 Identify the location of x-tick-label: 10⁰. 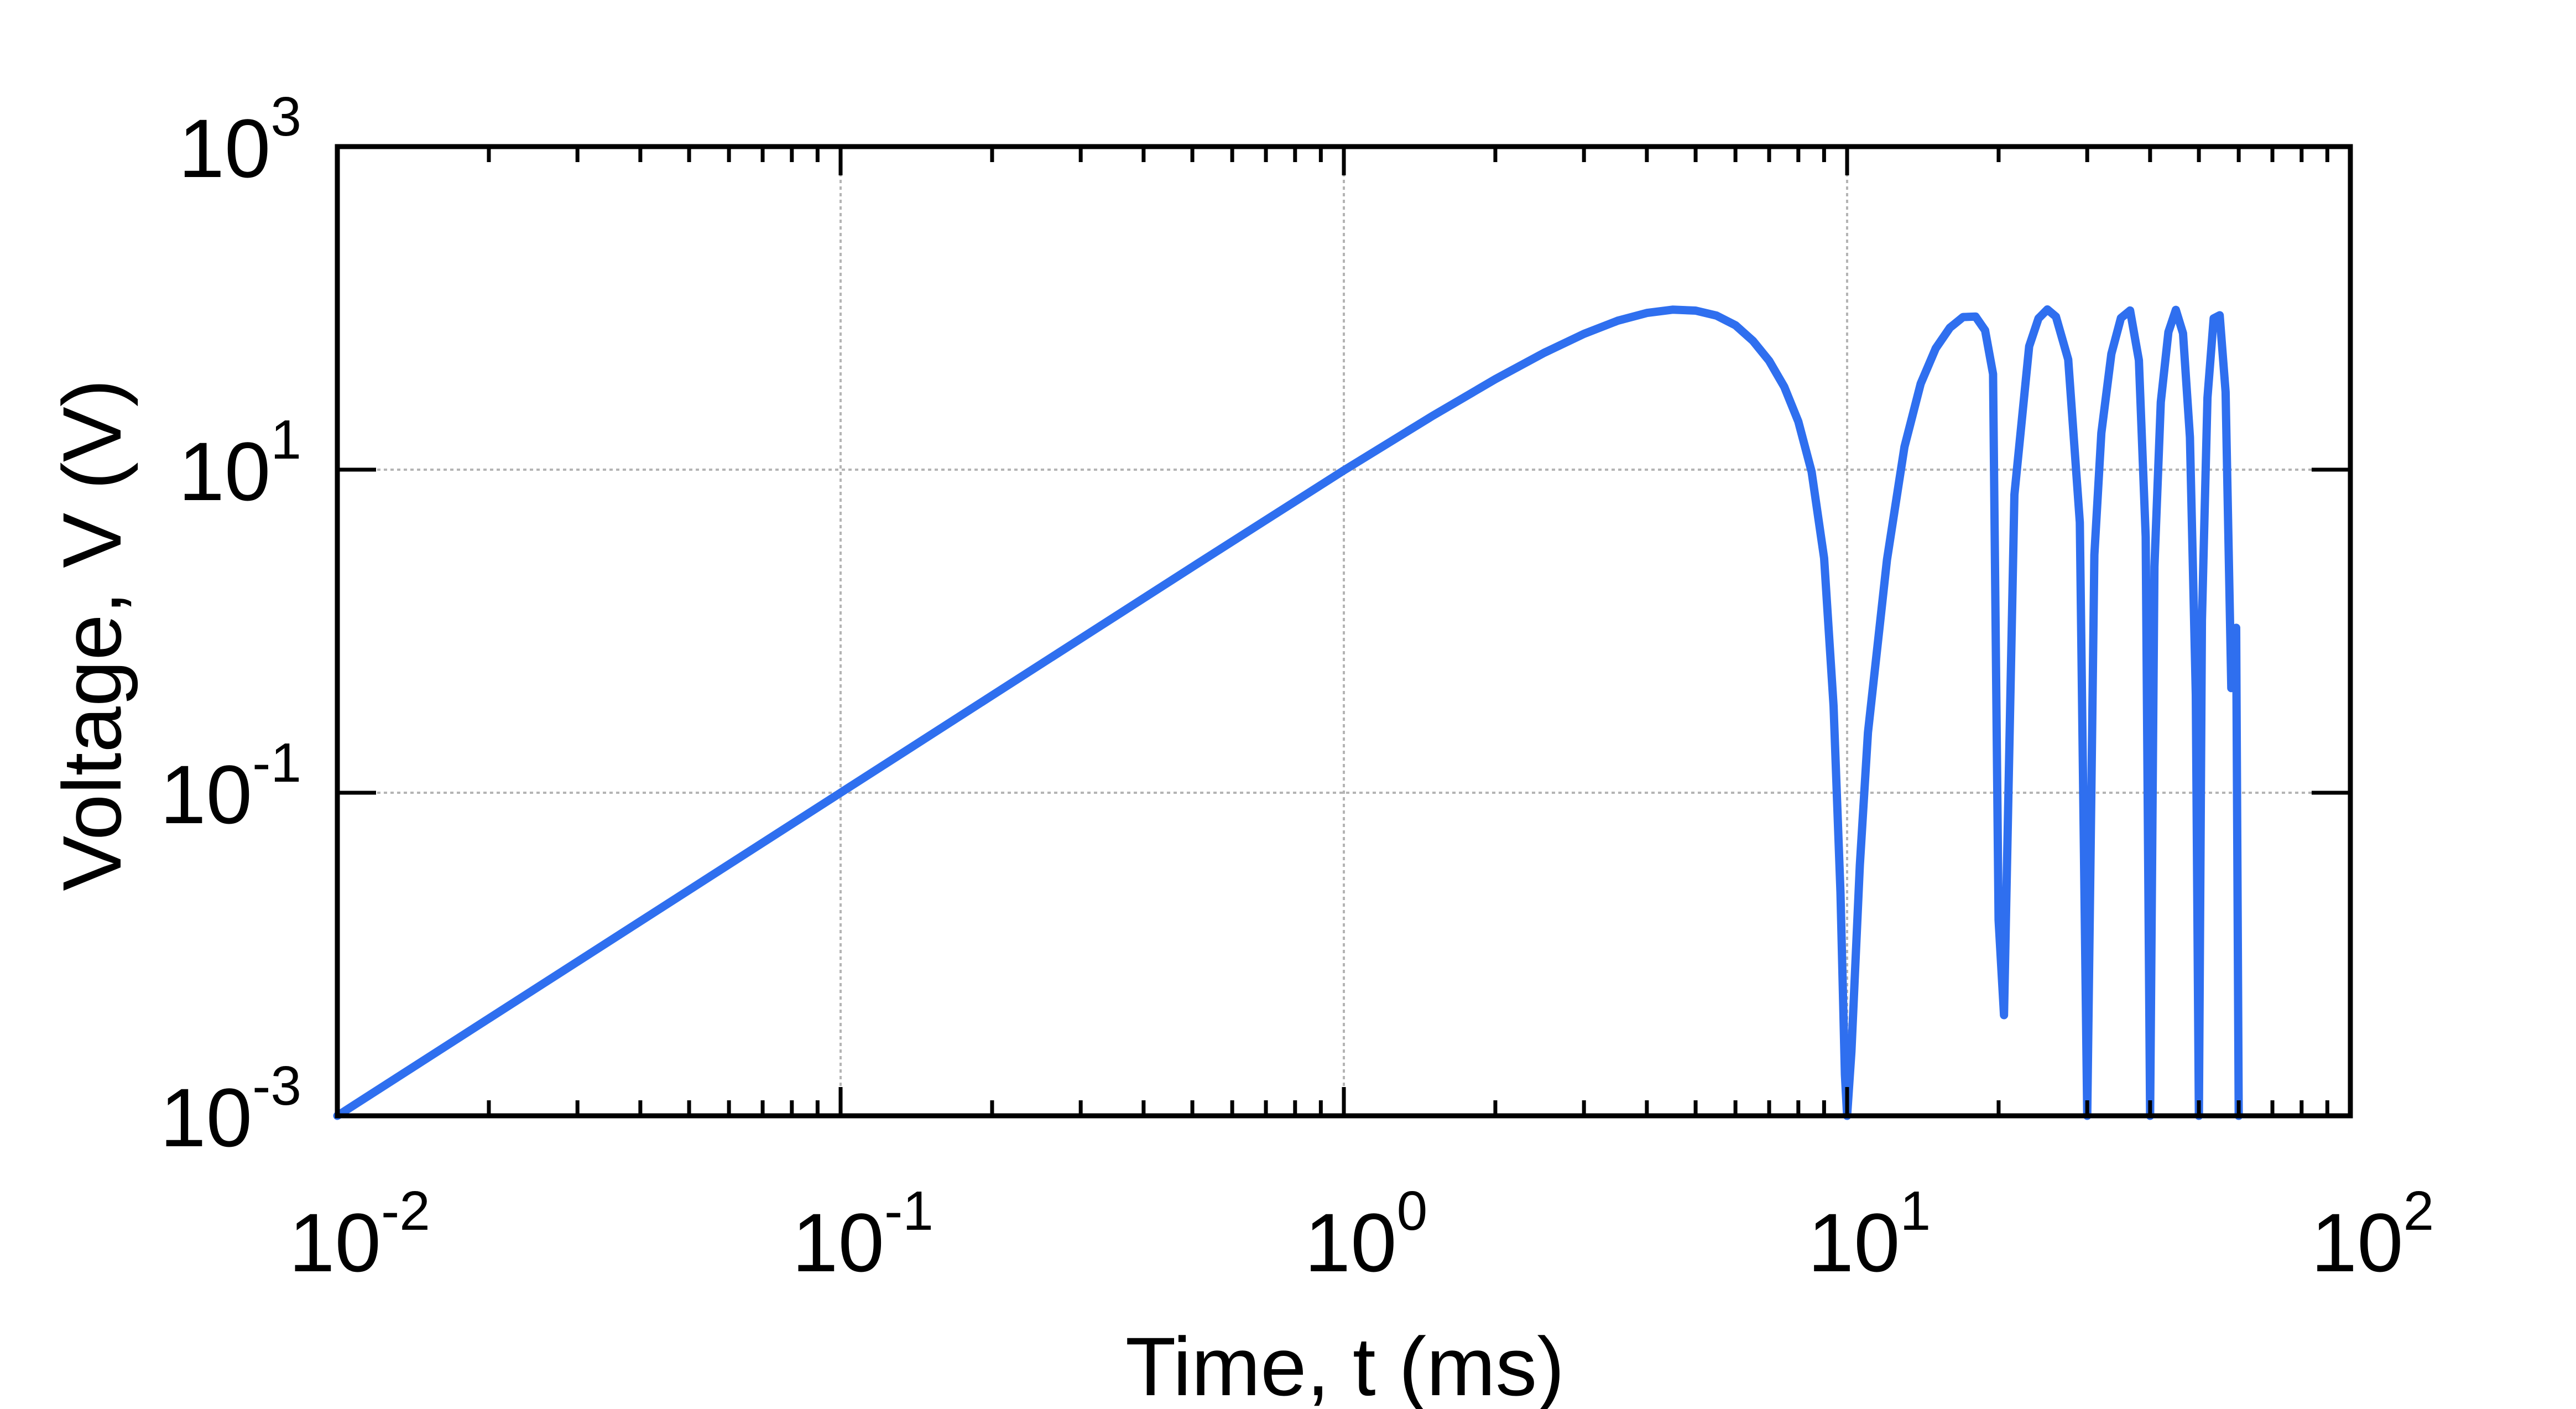
(1366, 1234).